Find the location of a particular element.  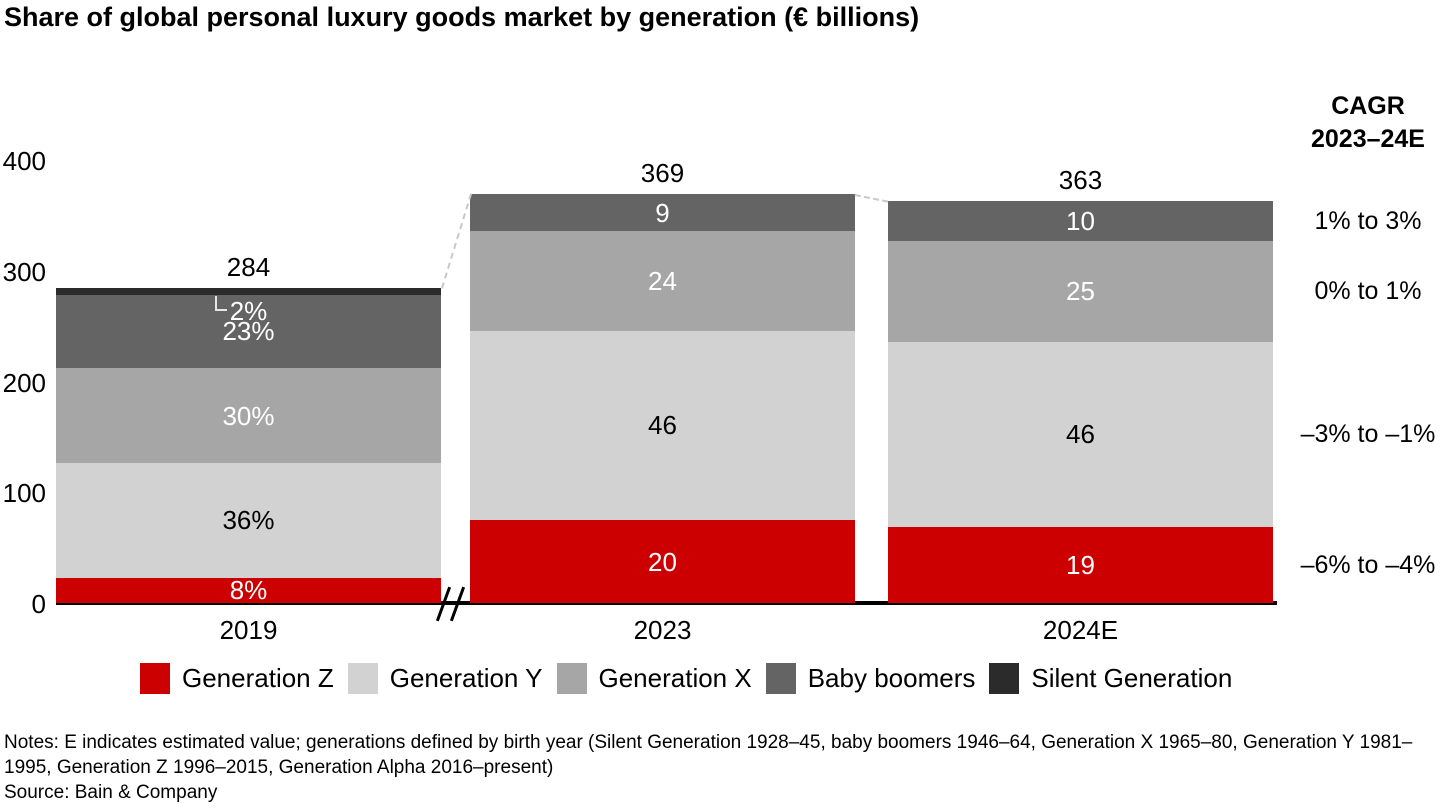

legend-swatch-generation-z is located at coordinates (155, 678).